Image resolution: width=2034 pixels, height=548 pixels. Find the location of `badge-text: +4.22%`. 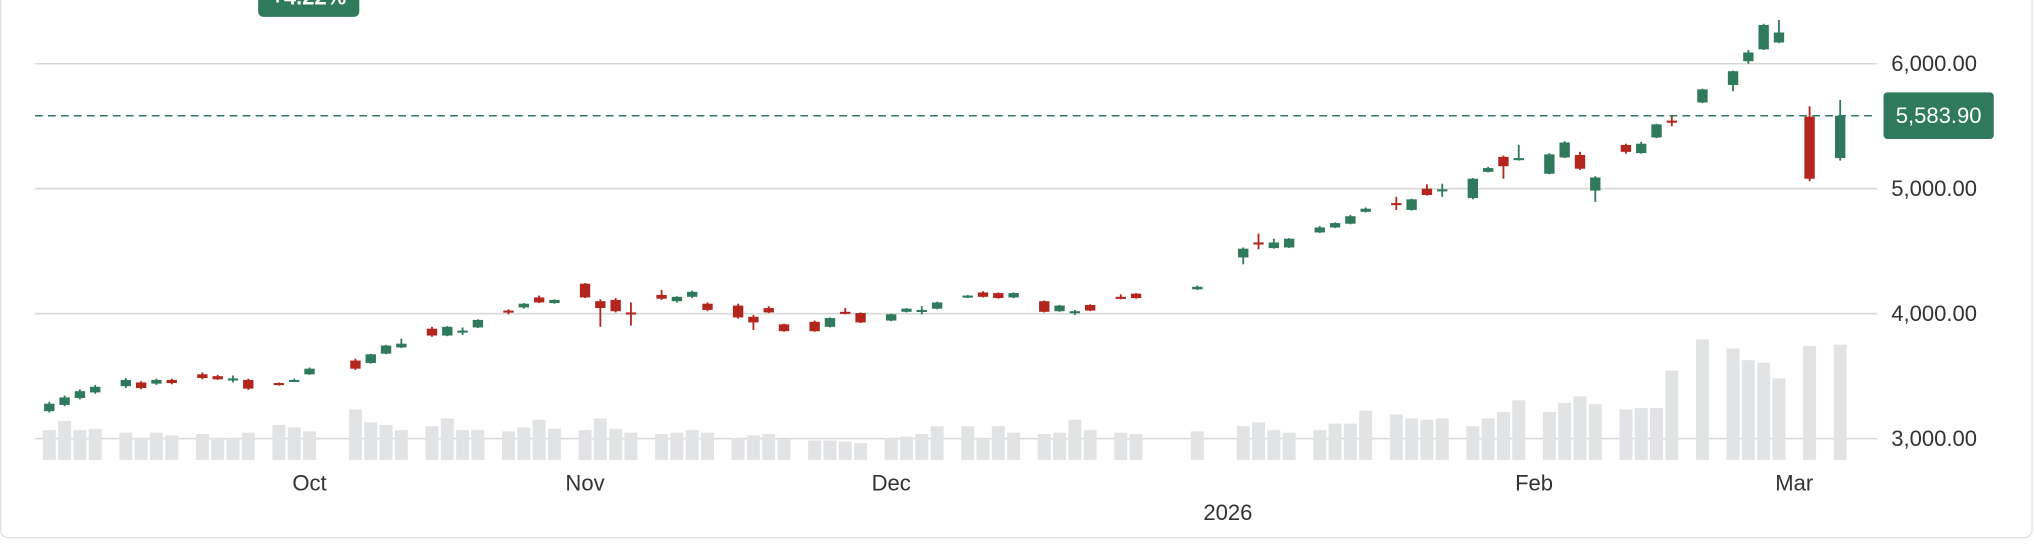

badge-text: +4.22% is located at coordinates (308, 5).